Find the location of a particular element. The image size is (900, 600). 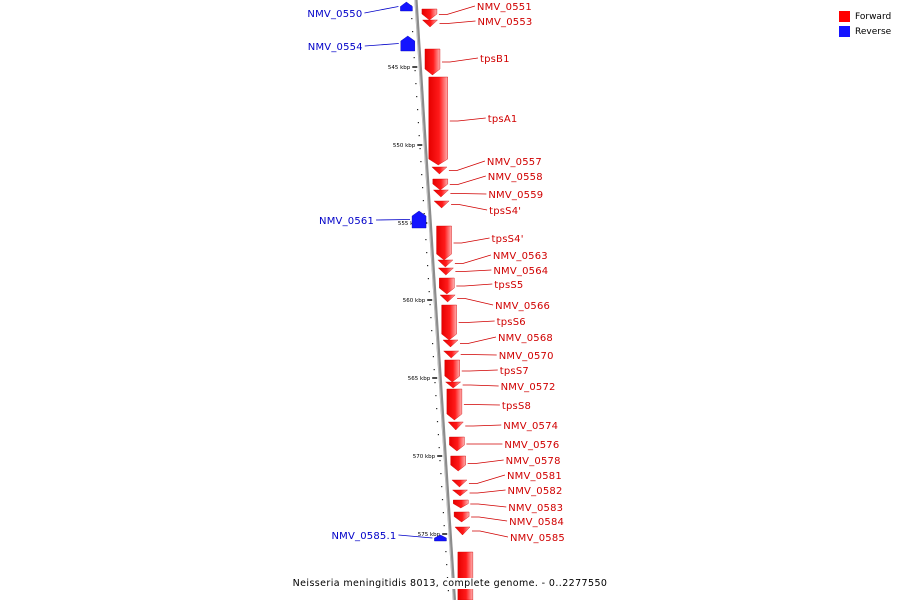

gene-label: NMV_0566 is located at coordinates (522, 306).